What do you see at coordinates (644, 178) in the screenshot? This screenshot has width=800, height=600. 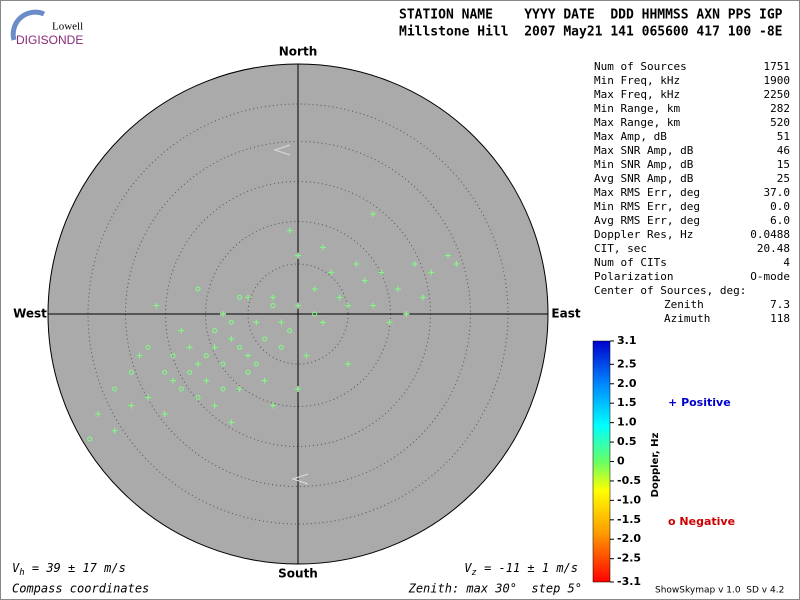 I see `param-label: Avg SNR Amp, dB` at bounding box center [644, 178].